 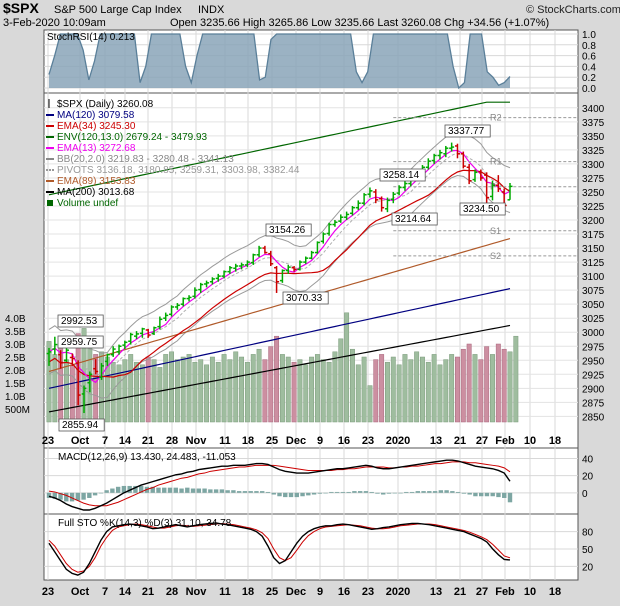 What do you see at coordinates (15, 358) in the screenshot?
I see `volume-tick: 2.5B` at bounding box center [15, 358].